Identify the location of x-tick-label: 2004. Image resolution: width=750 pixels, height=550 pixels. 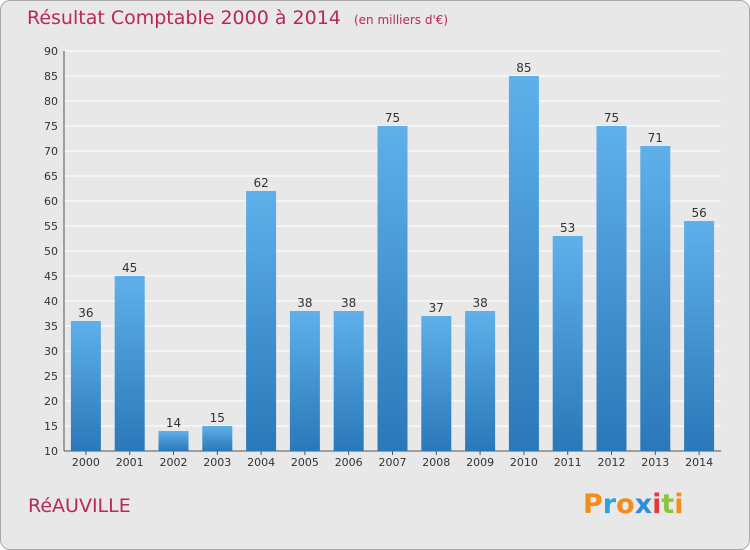
(261, 462).